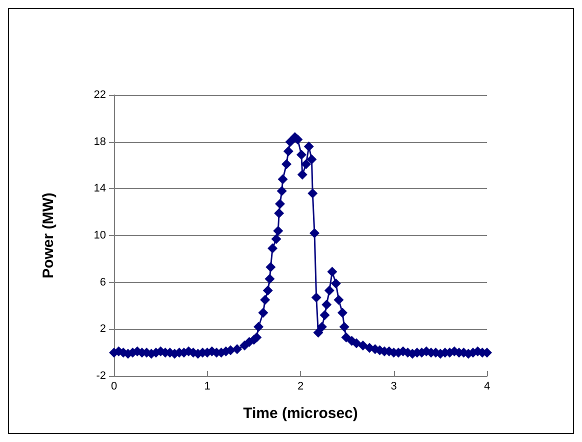 The image size is (582, 442). Describe the element at coordinates (101, 376) in the screenshot. I see `y-tick-label: -2` at that location.